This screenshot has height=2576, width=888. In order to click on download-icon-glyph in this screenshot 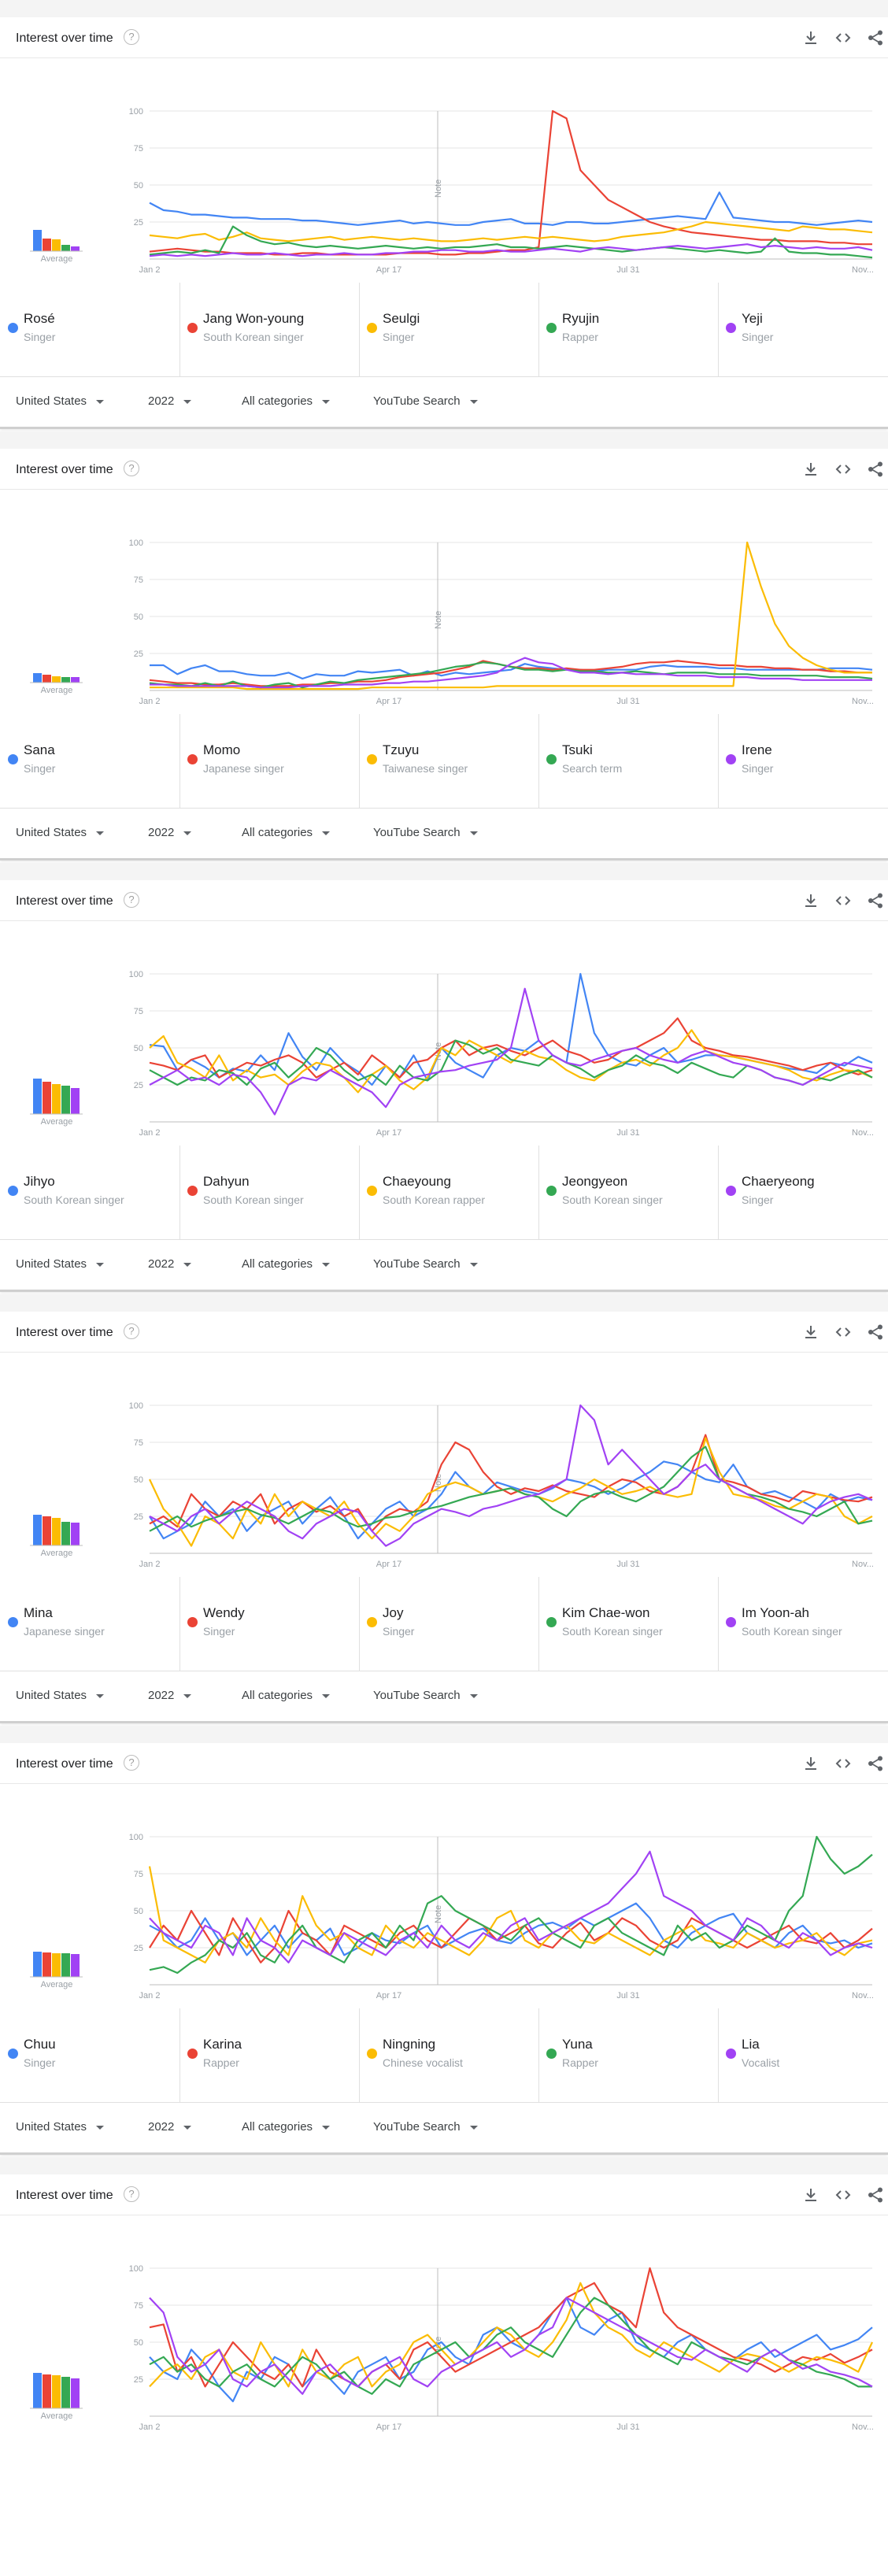, I will do `click(810, 900)`.